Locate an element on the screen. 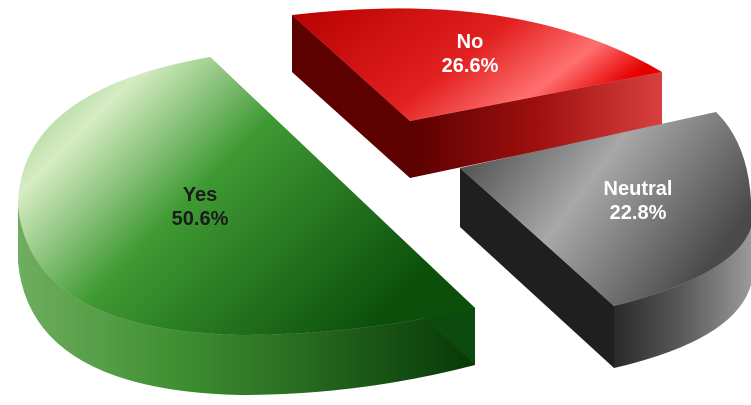  slice-value-no: 26.6% is located at coordinates (470, 66).